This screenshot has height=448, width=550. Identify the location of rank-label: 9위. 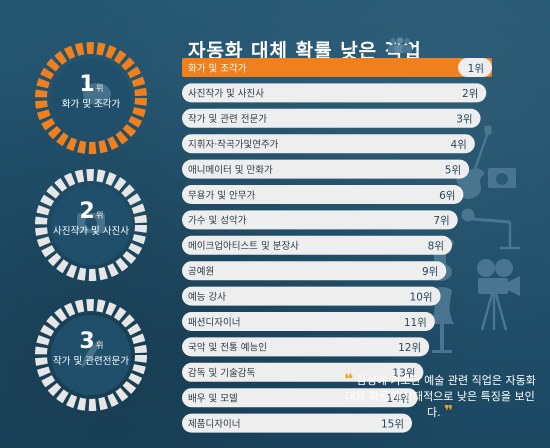
(430, 271).